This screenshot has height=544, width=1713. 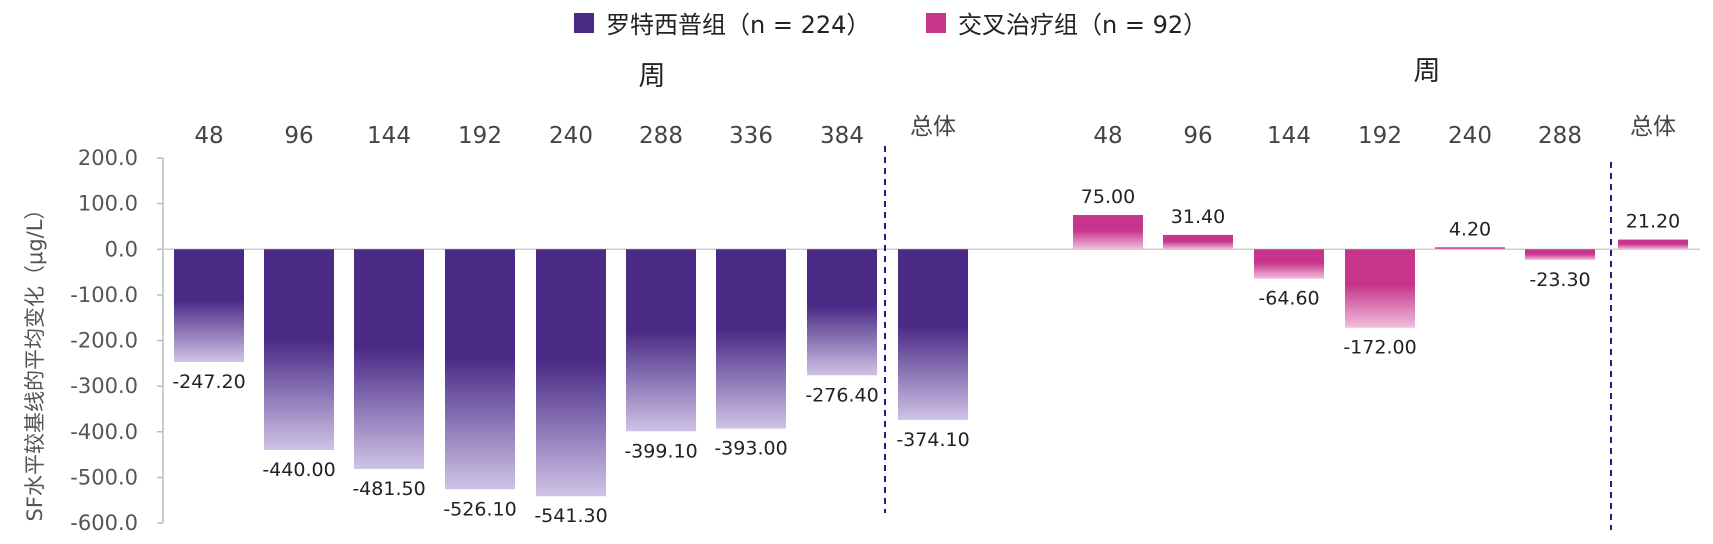 What do you see at coordinates (208, 382) in the screenshot?
I see `rox-value-label: -247.20` at bounding box center [208, 382].